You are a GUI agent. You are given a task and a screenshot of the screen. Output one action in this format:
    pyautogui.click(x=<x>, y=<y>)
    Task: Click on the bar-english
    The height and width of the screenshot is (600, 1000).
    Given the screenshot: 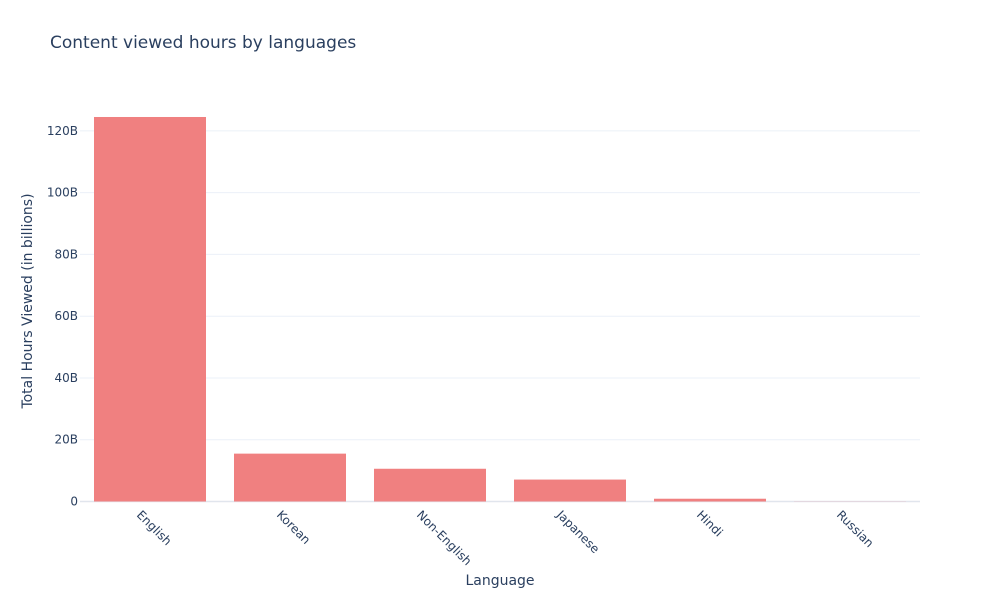 What is the action you would take?
    pyautogui.click(x=150, y=309)
    